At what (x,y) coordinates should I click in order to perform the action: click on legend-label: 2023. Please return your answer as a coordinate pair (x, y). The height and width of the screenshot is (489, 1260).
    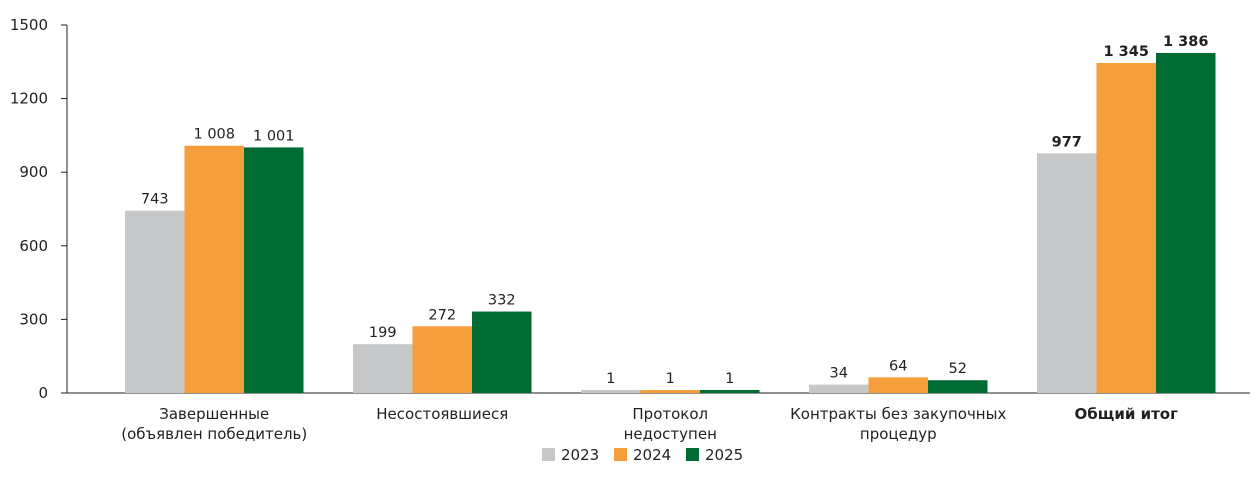
    Looking at the image, I should click on (580, 455).